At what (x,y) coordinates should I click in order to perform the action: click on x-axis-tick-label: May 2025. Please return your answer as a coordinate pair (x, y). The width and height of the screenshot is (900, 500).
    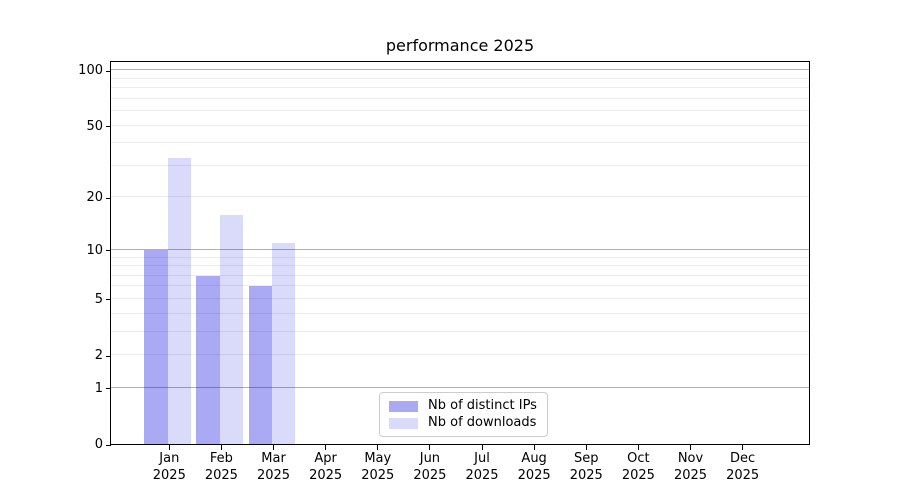
    Looking at the image, I should click on (378, 467).